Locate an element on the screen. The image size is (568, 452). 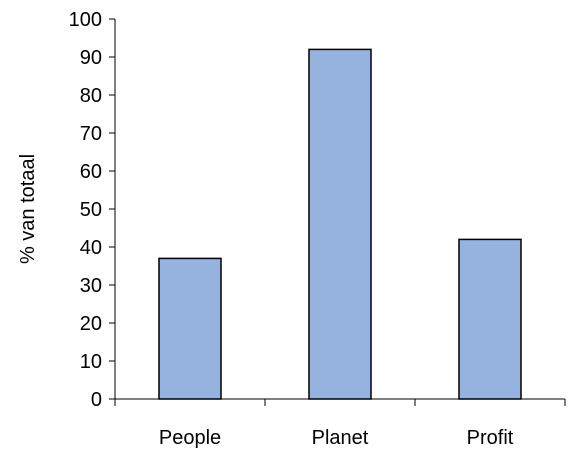
y-axis: 0 10 20 30 40 50 60 70 80 90 100 is located at coordinates (92, 210).